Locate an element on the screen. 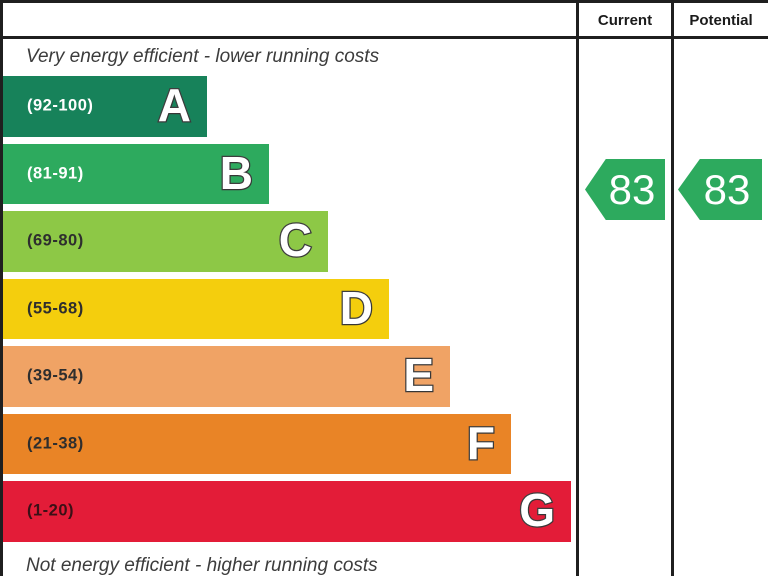  band-row: (1-20) G is located at coordinates (289, 515).